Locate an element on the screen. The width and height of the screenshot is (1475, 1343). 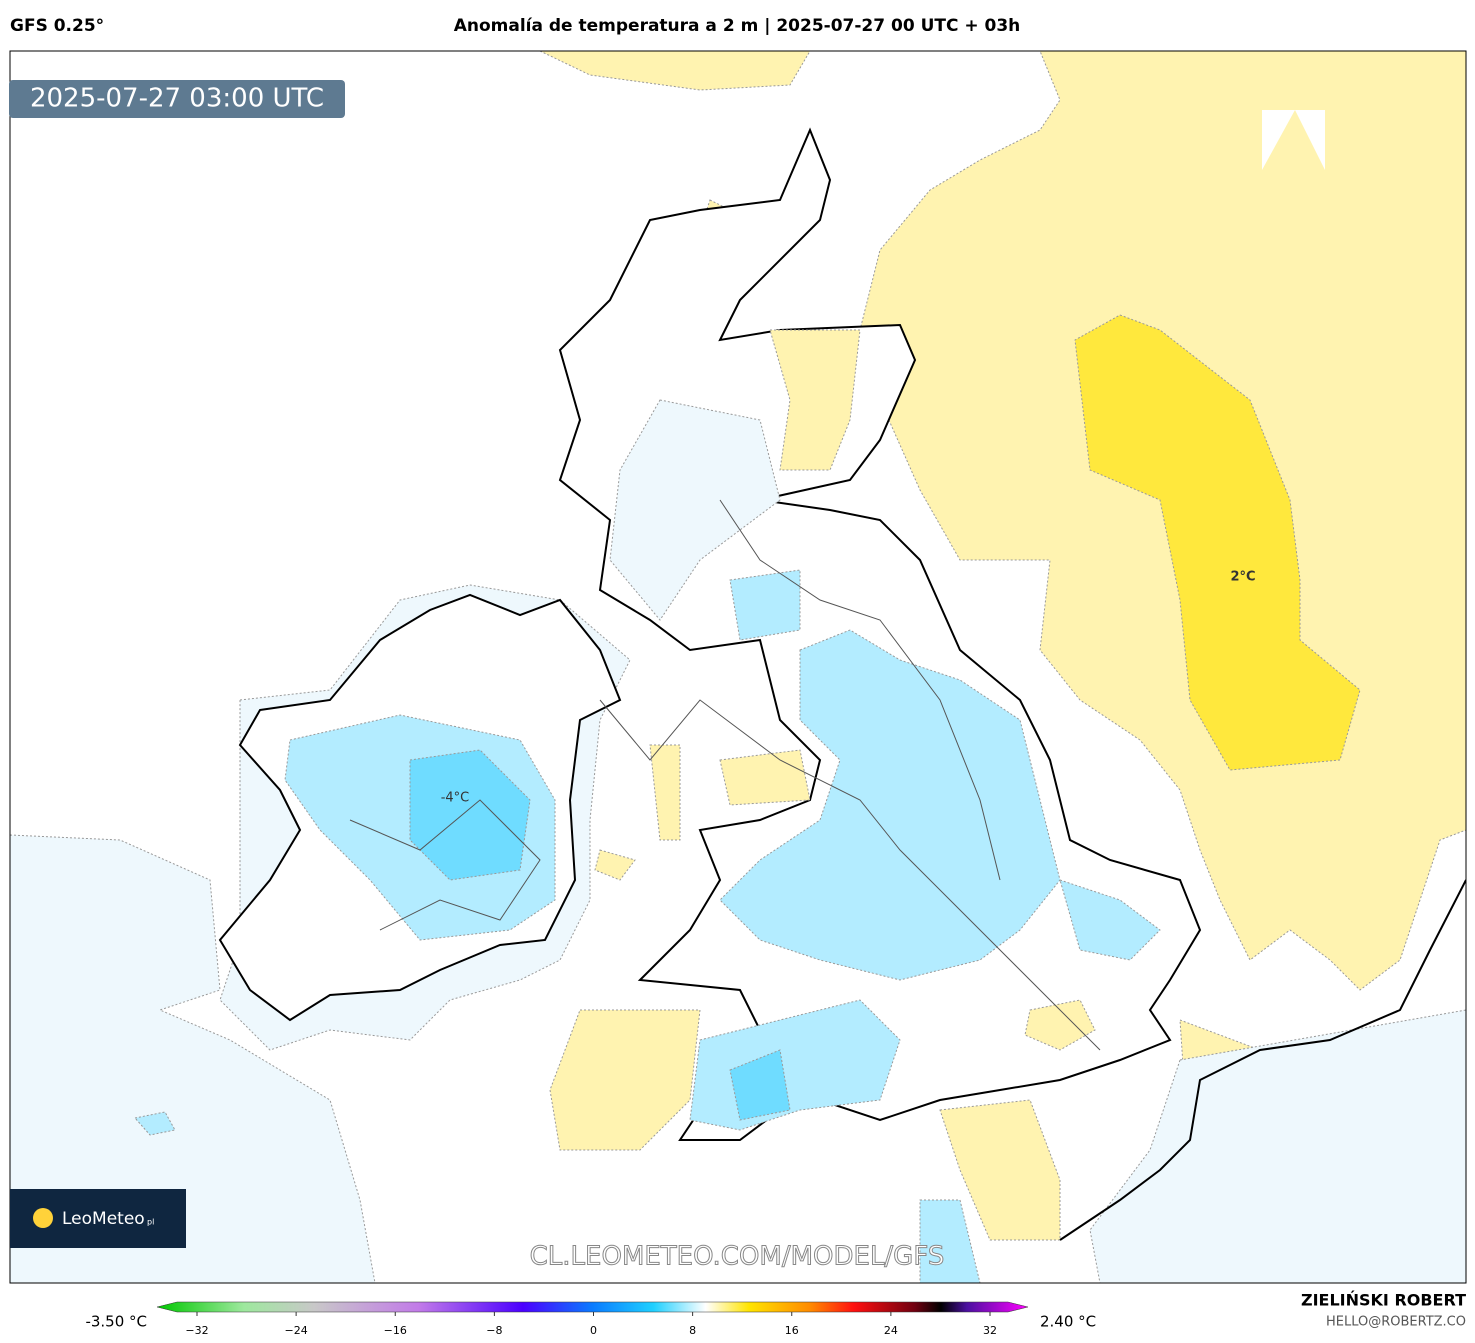
email: HELLO@ROBERTZ.CO is located at coordinates (1396, 1322).